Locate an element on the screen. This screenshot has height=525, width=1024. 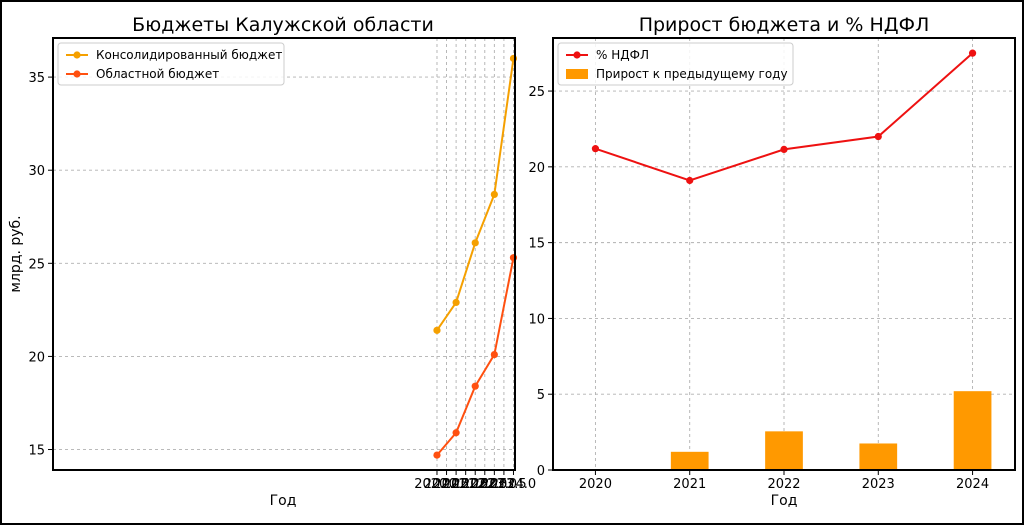
x-tick-label: 2023 is located at coordinates (878, 484).